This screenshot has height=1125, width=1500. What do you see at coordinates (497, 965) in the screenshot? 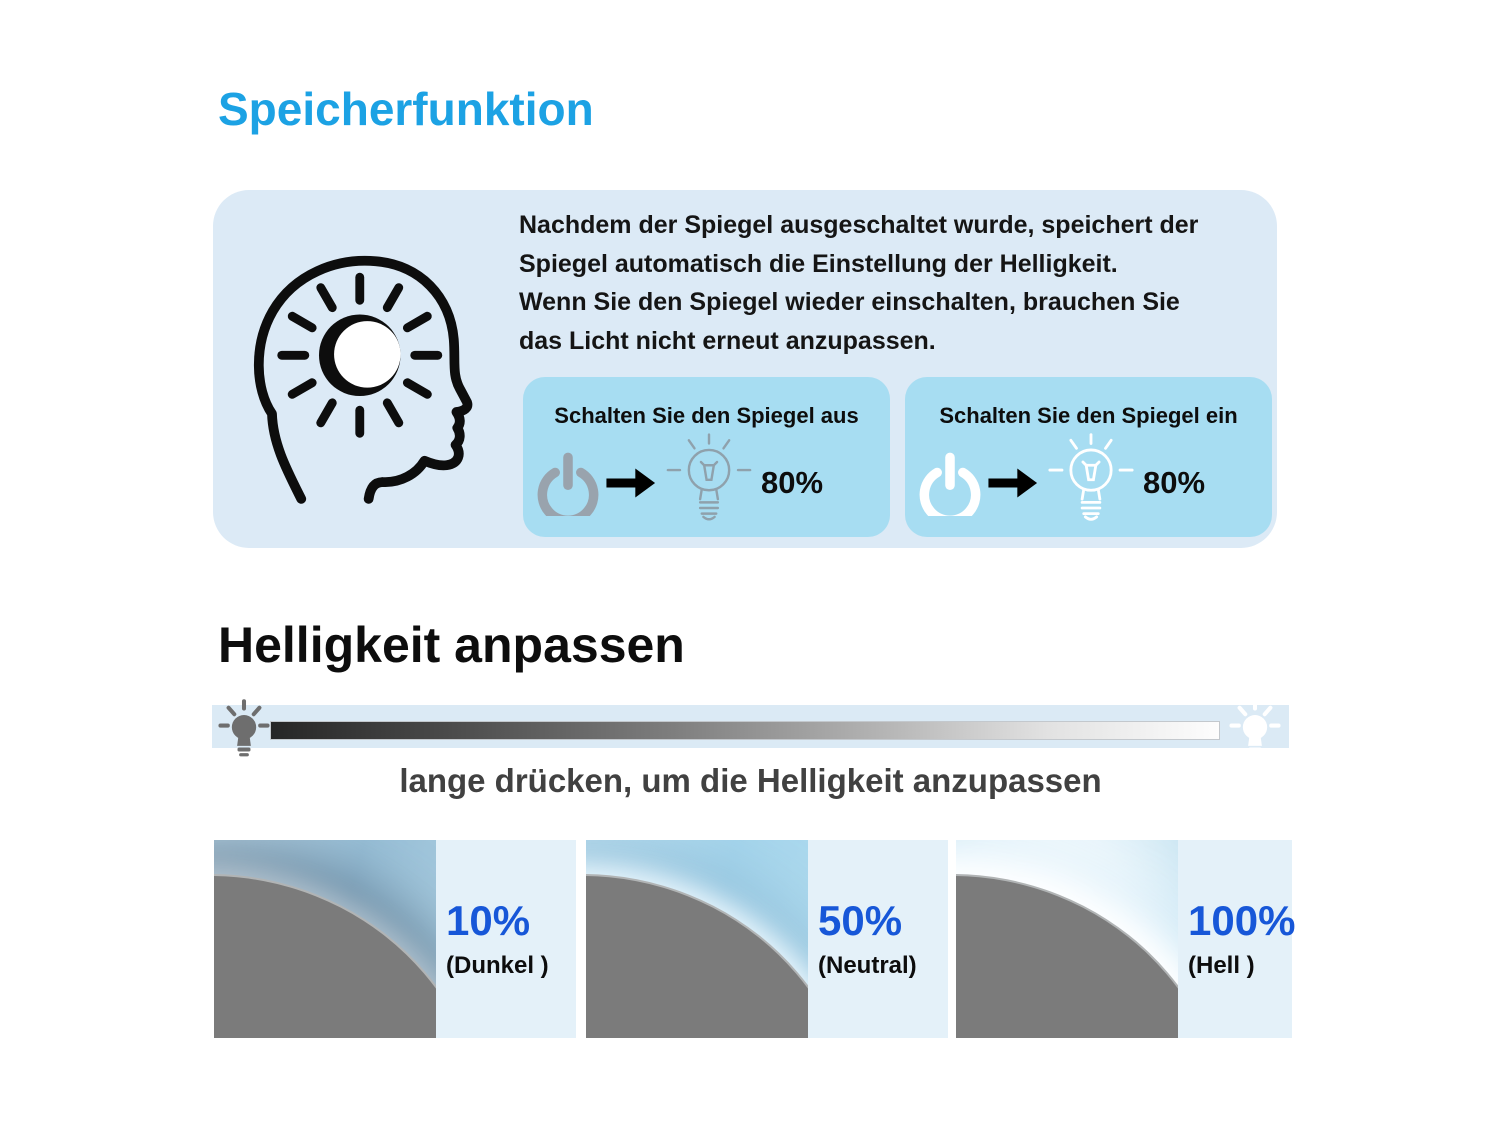
I see `level-name: (Dunkel )` at bounding box center [497, 965].